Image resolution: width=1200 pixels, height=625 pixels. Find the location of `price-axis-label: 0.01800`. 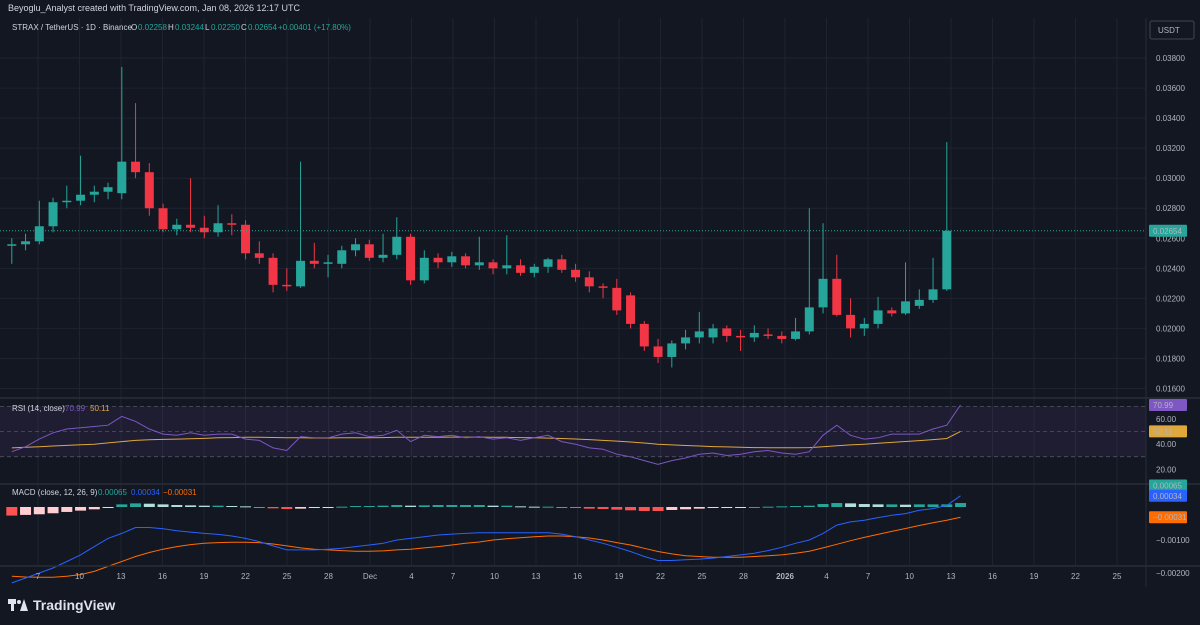

price-axis-label: 0.01800 is located at coordinates (1170, 358).